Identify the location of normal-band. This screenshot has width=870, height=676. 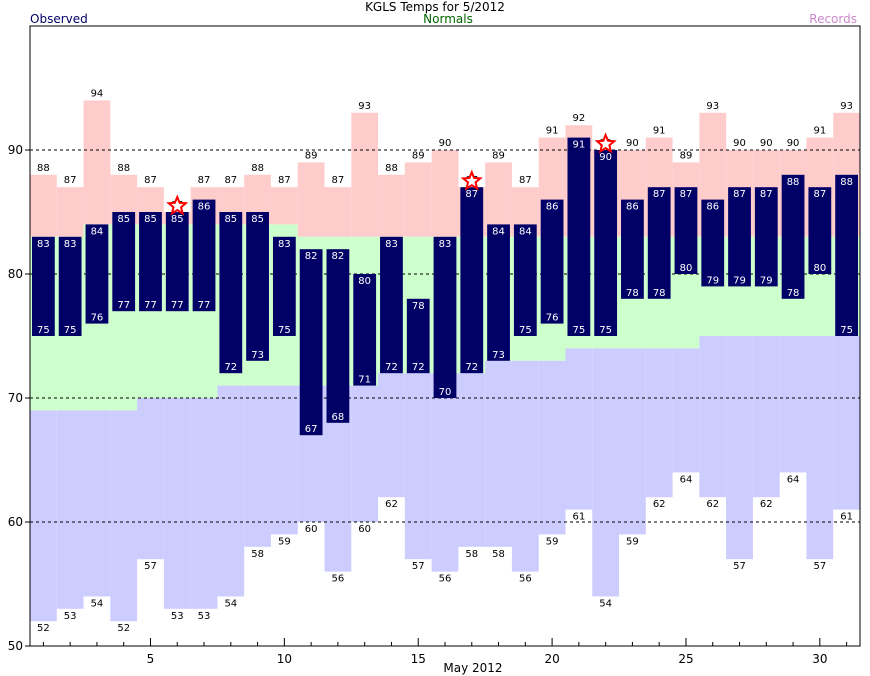
(365, 243).